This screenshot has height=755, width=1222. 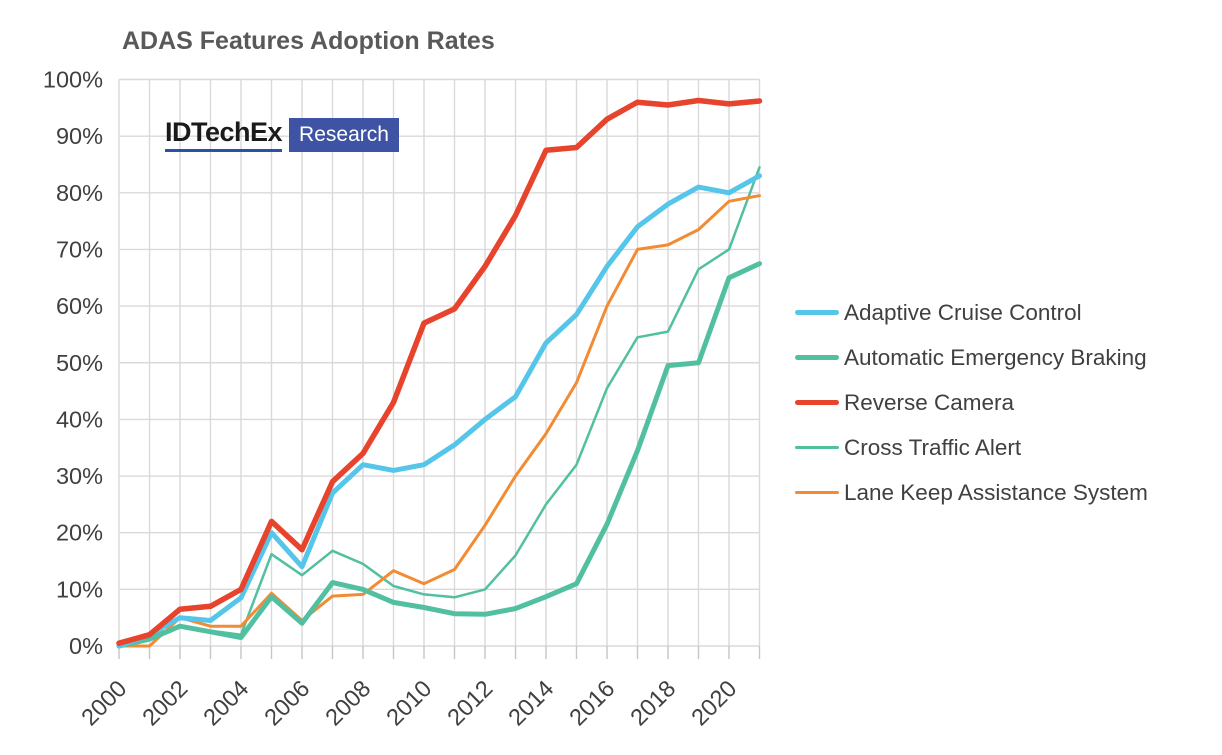 I want to click on y-axis-tick-label: 70%, so click(x=79, y=249).